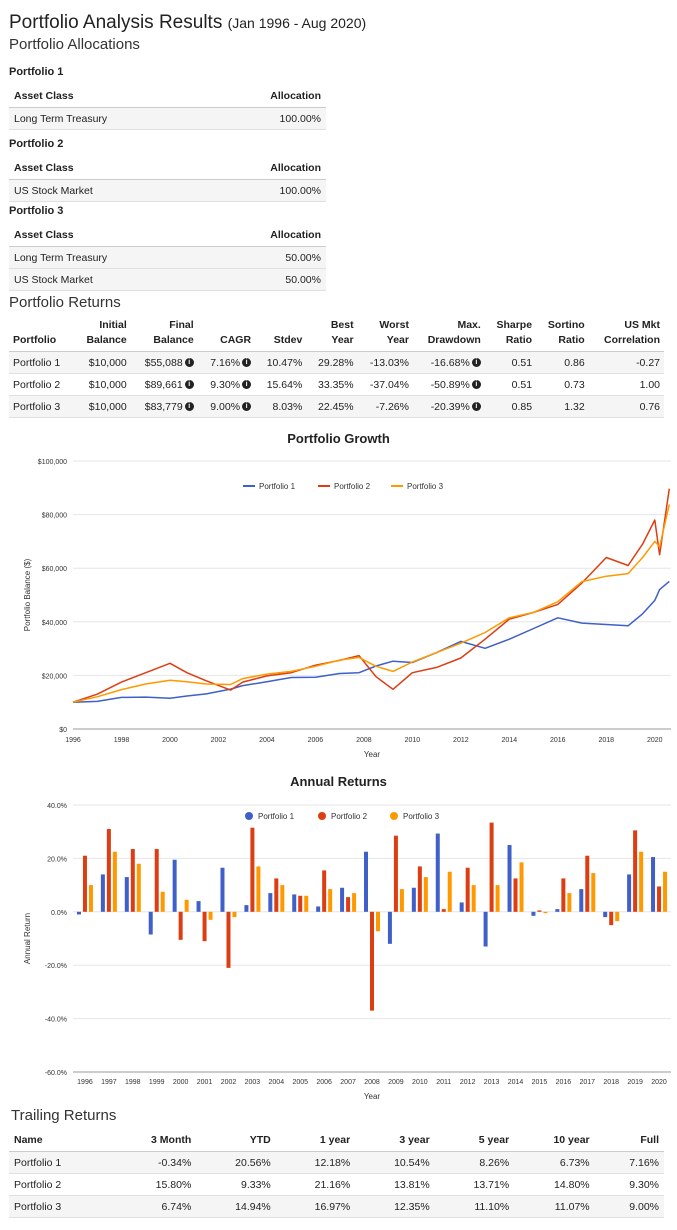 The height and width of the screenshot is (1230, 677). Describe the element at coordinates (281, 406) in the screenshot. I see `returns-cell: 8.03%` at that location.